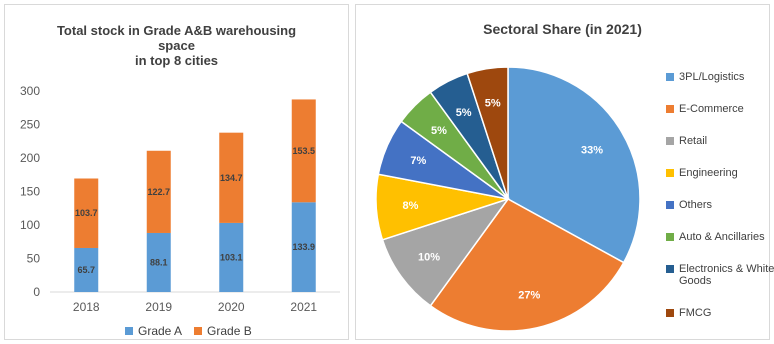 This screenshot has width=774, height=344. I want to click on data-label: 88.1, so click(159, 262).